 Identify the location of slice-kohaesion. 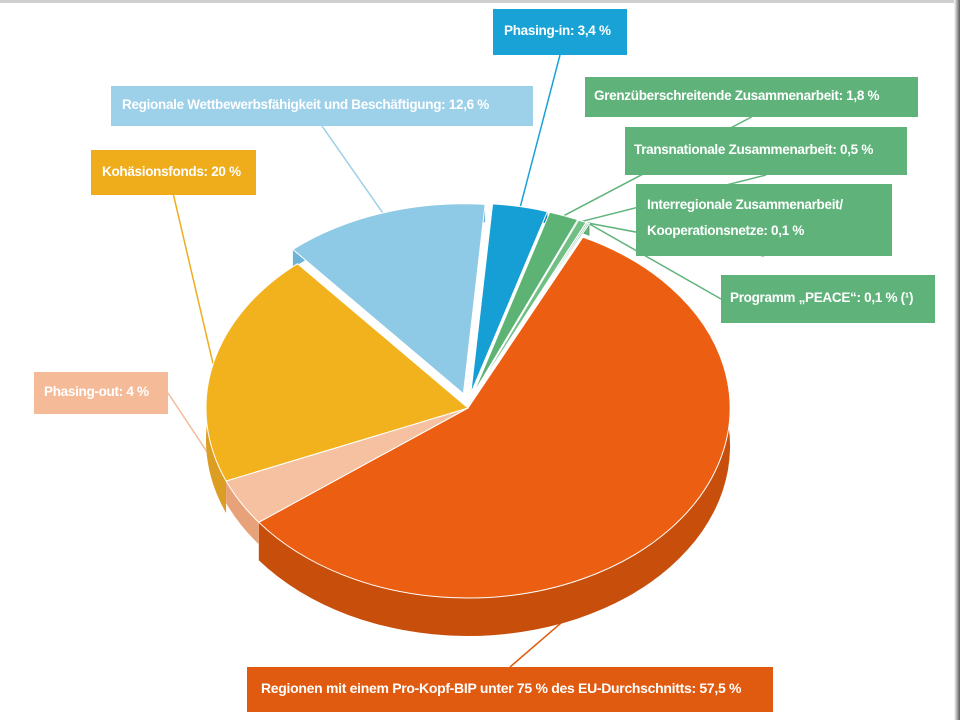
(337, 372).